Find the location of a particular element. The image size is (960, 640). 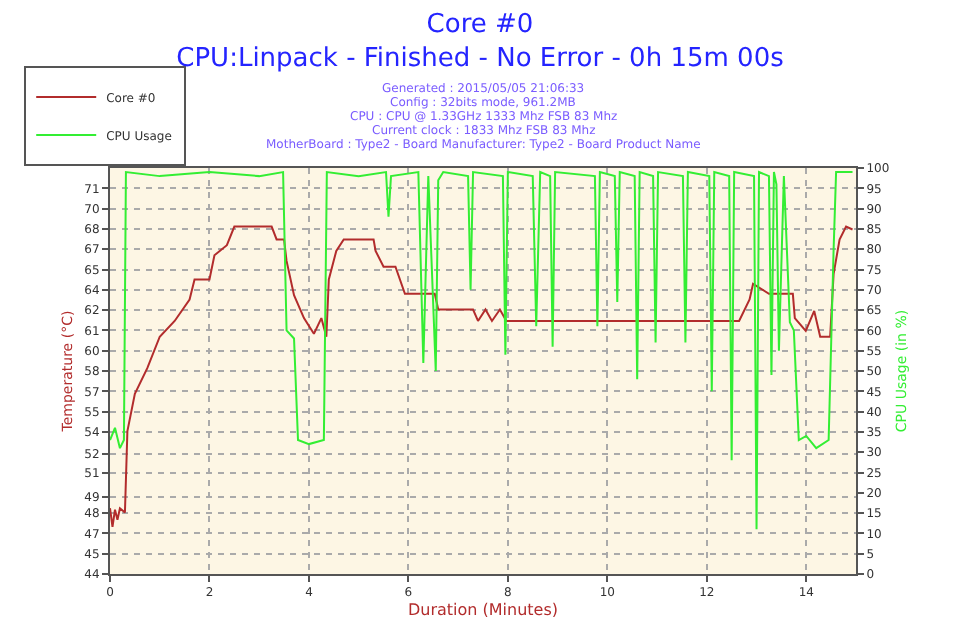

chart-title: Core #0 is located at coordinates (480, 25).